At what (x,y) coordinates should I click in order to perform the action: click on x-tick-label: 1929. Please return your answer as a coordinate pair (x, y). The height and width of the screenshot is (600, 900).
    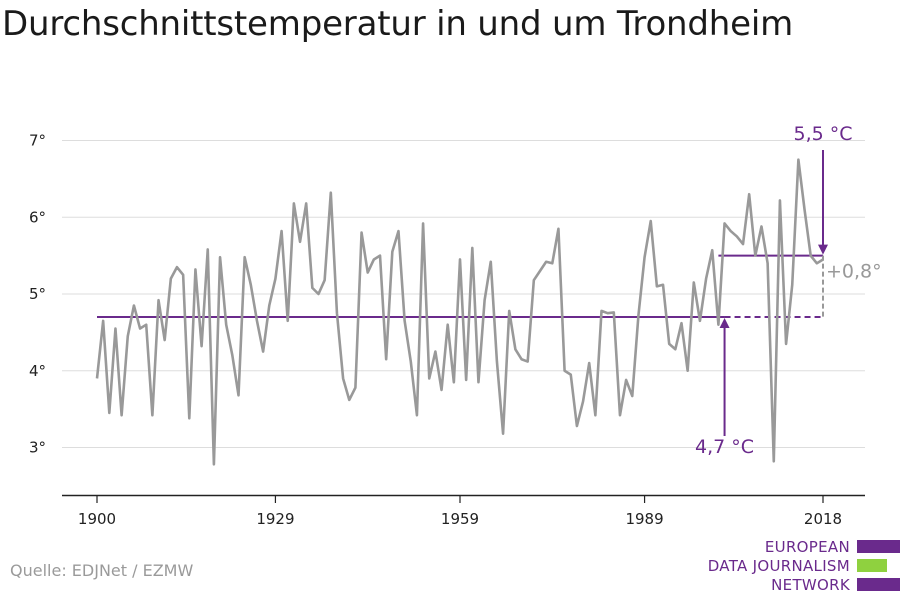
    Looking at the image, I should click on (275, 519).